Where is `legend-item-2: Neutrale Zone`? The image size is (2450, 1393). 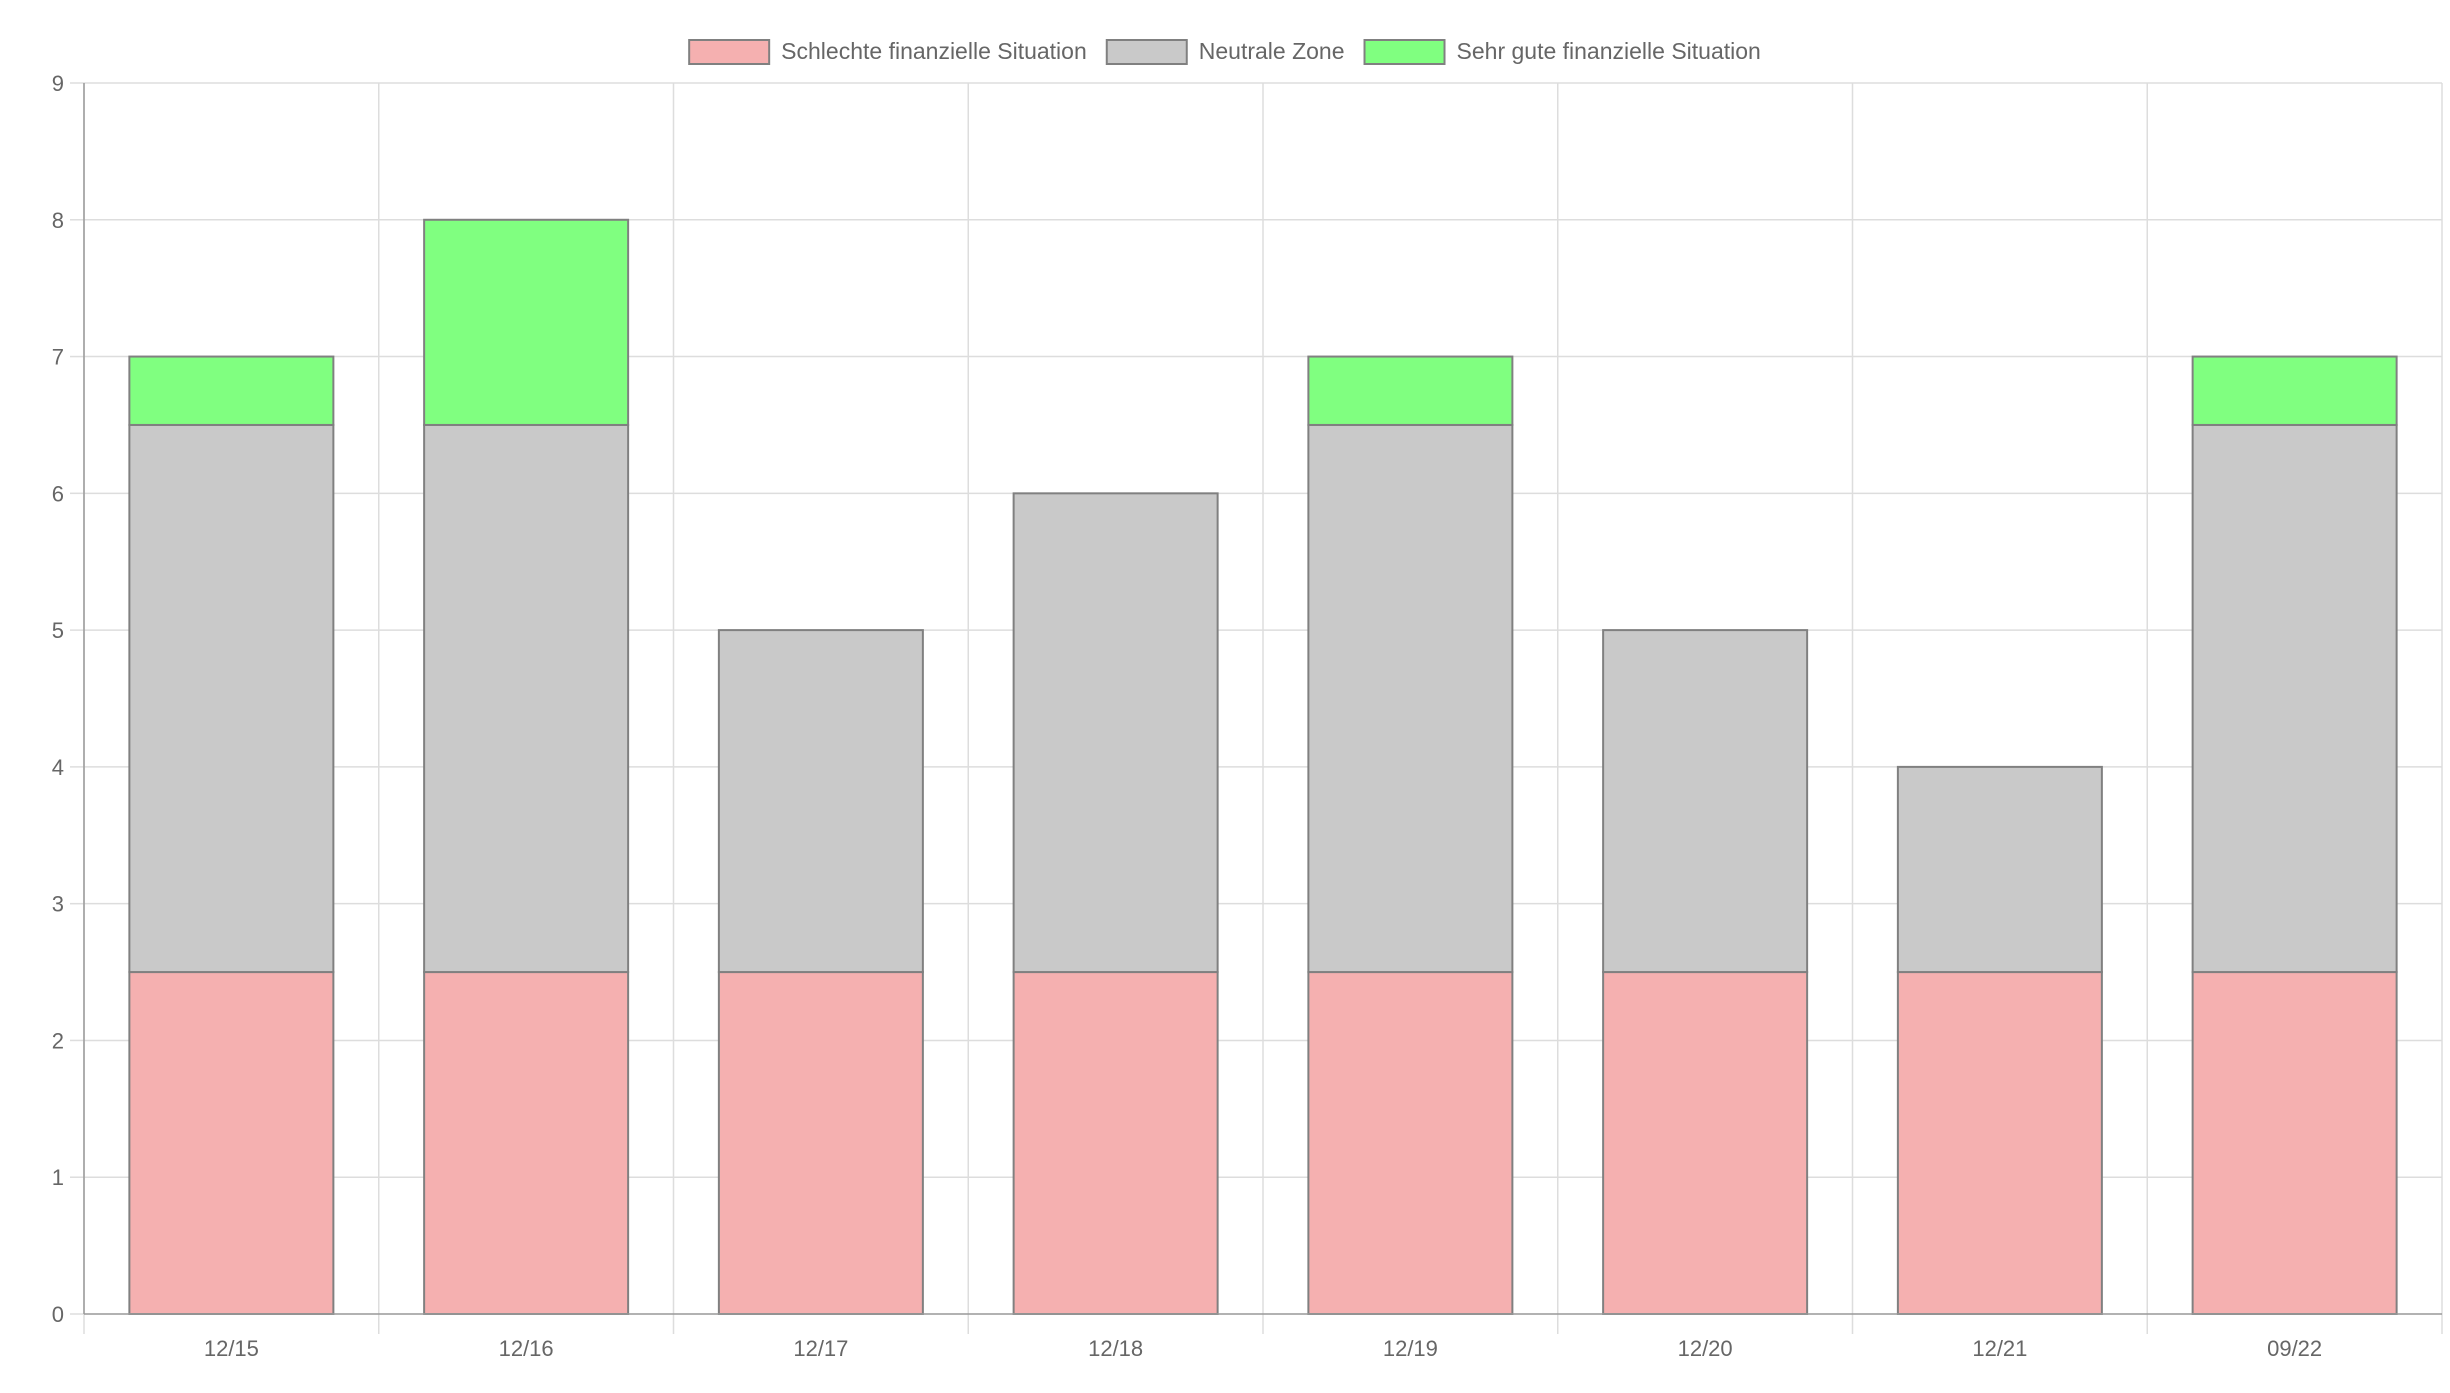 legend-item-2: Neutrale Zone is located at coordinates (1225, 51).